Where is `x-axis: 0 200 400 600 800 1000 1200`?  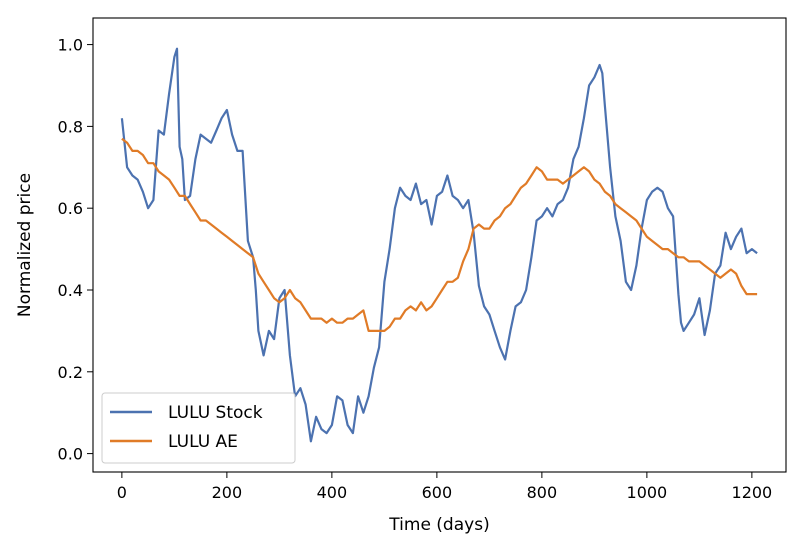 x-axis: 0 200 400 600 800 1000 1200 is located at coordinates (444, 487).